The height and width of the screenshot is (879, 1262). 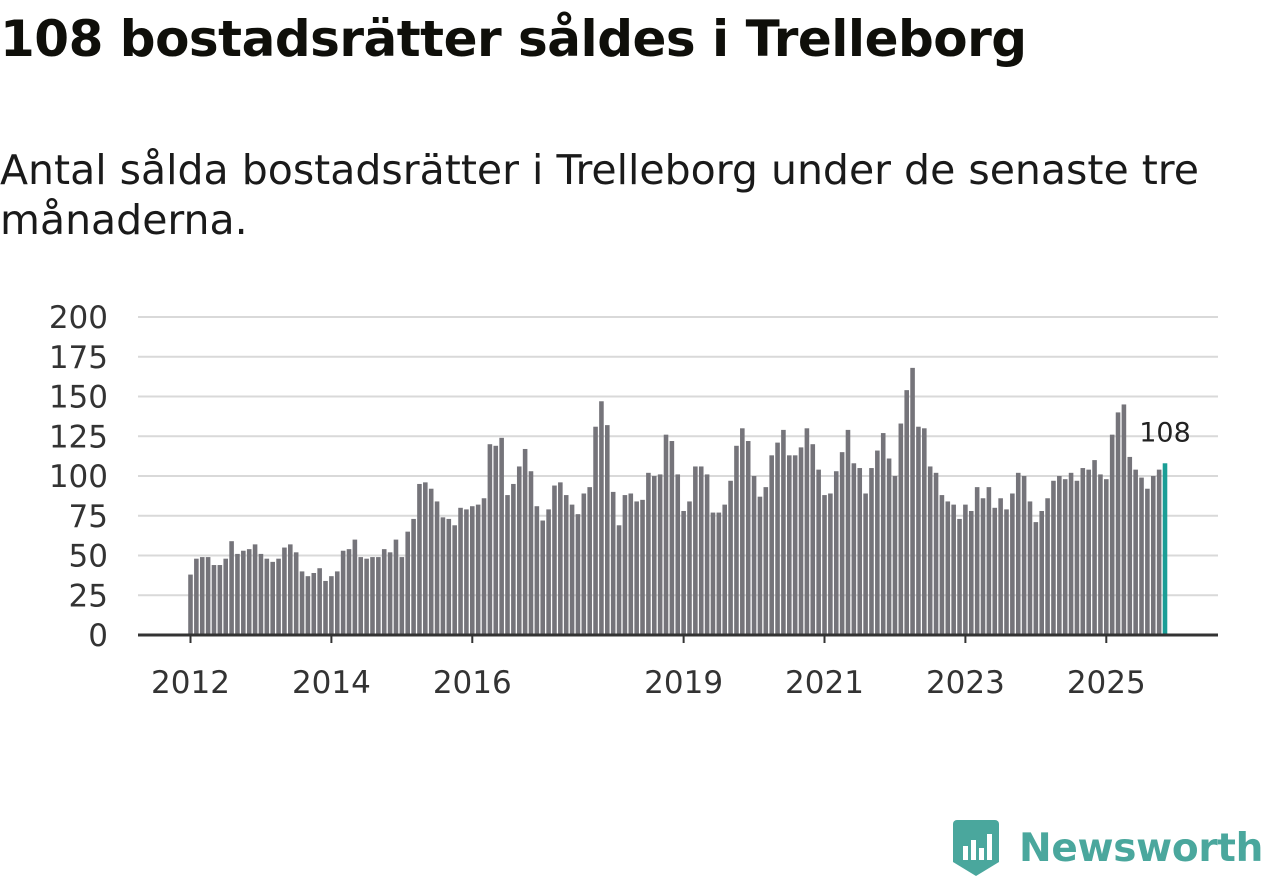 What do you see at coordinates (78, 358) in the screenshot?
I see `y-tick-label: 175` at bounding box center [78, 358].